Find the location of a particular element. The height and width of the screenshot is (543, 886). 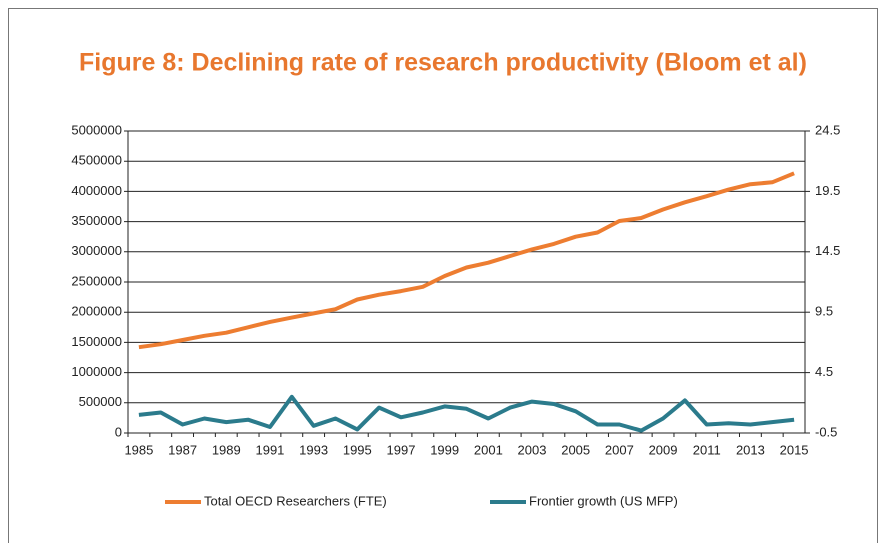

y-tick-label: 1000000 is located at coordinates (96, 371).